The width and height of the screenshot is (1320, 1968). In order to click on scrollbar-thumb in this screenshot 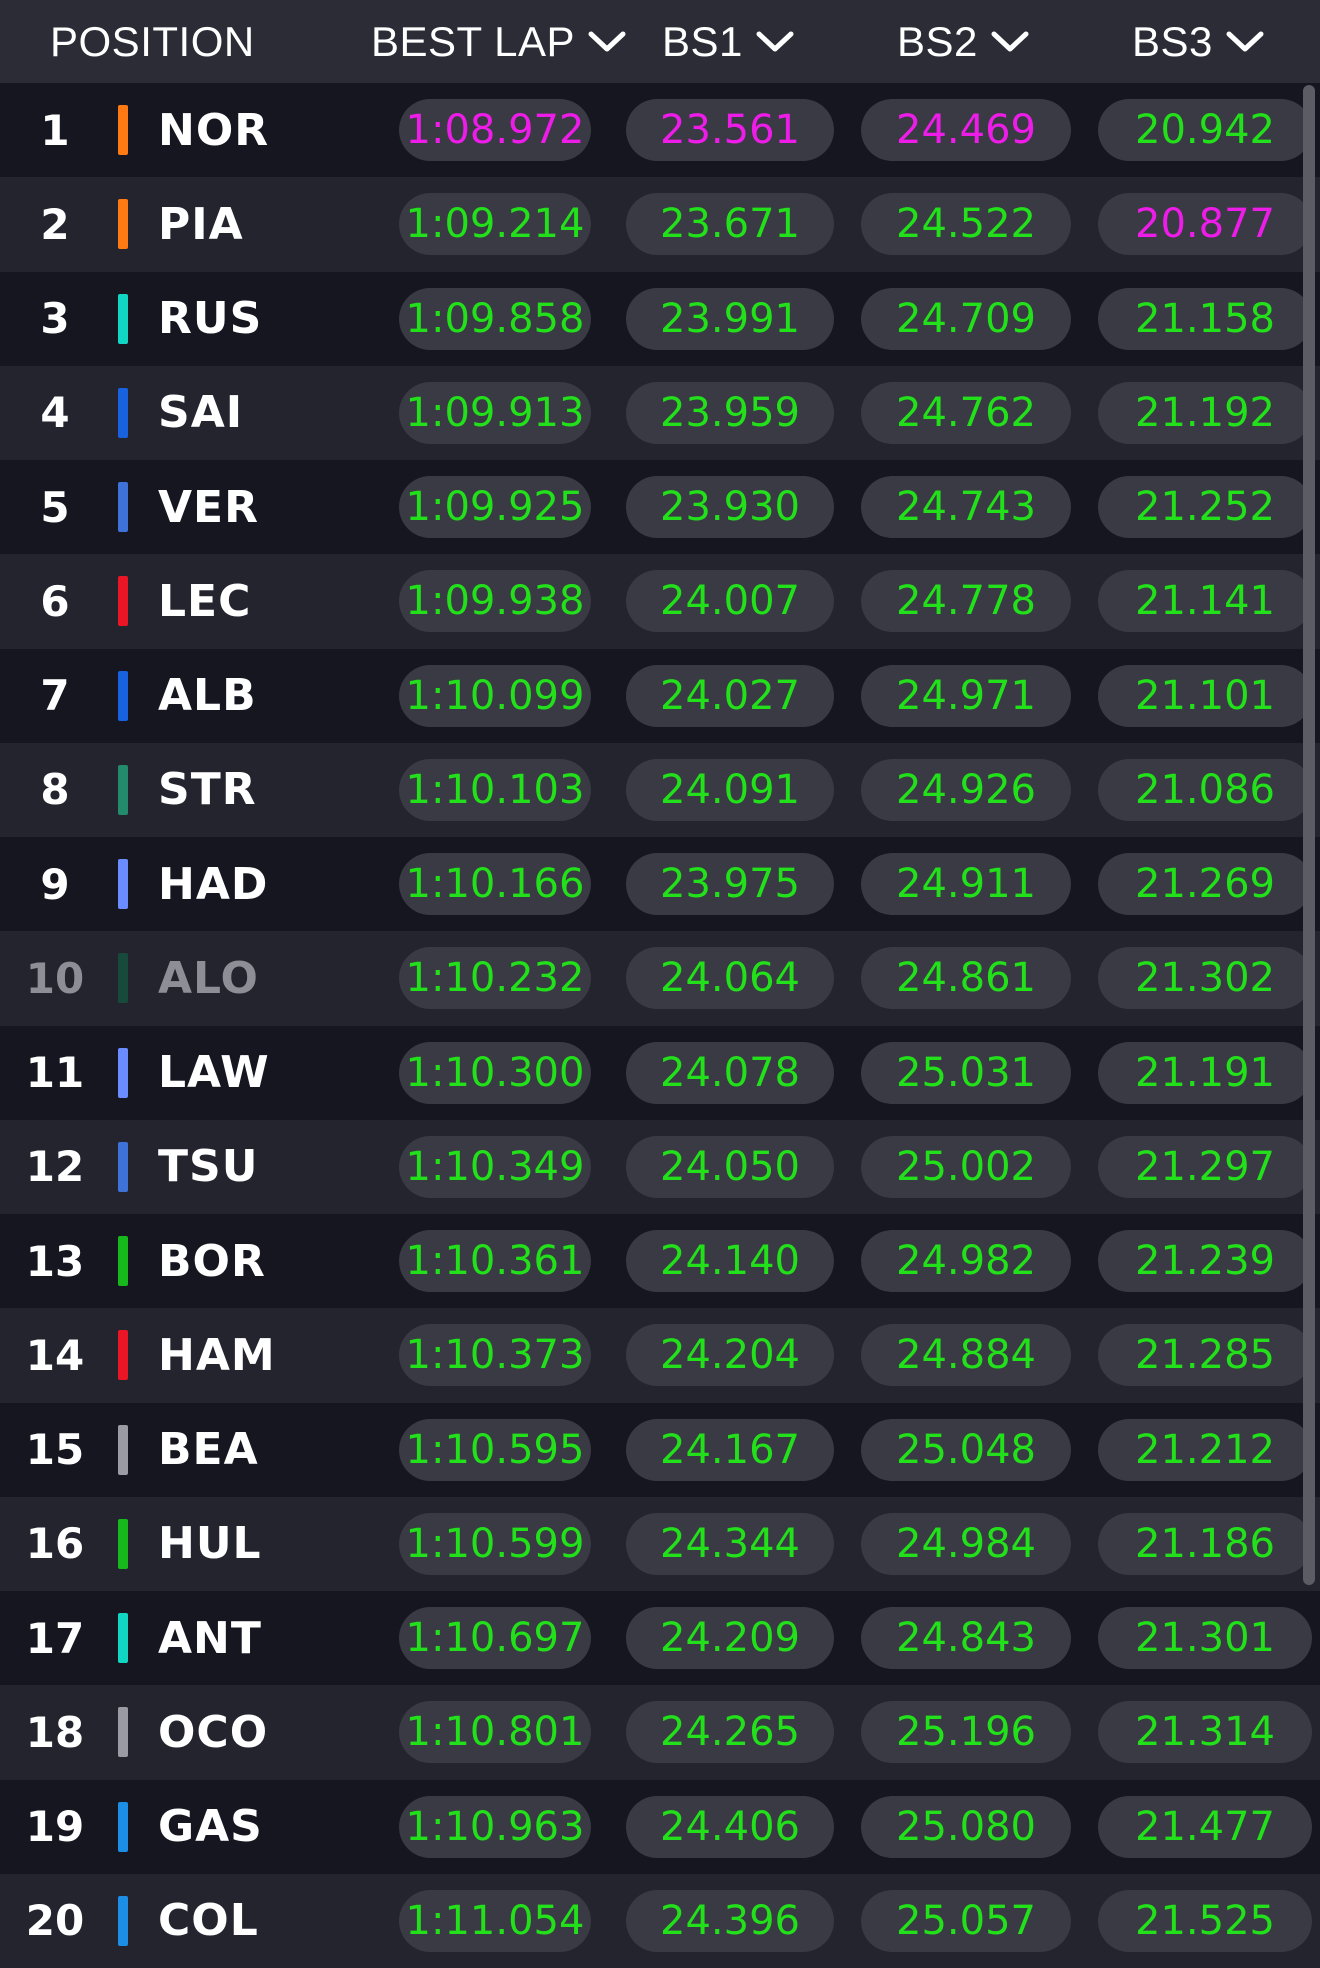, I will do `click(1309, 835)`.